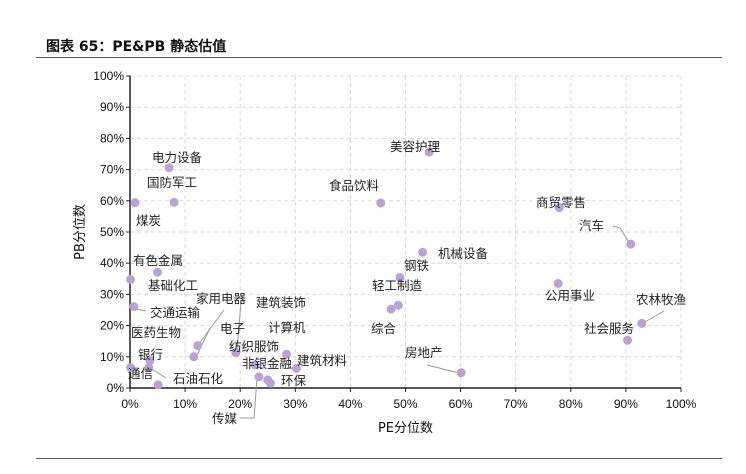  What do you see at coordinates (112, 326) in the screenshot?
I see `y-tick-label: 20%` at bounding box center [112, 326].